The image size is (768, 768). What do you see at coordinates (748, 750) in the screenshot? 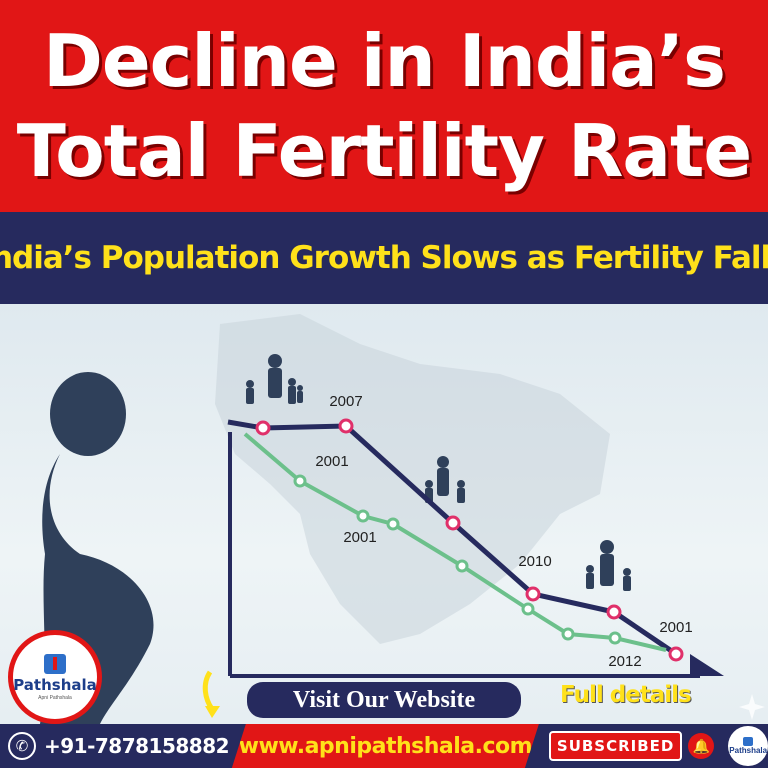
I see `footer-logo-brand: Pathshala` at bounding box center [748, 750].